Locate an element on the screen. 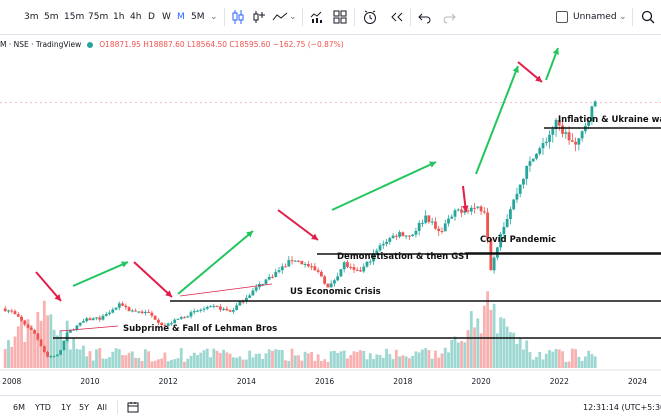  time-axis-label: 2014 is located at coordinates (246, 381).